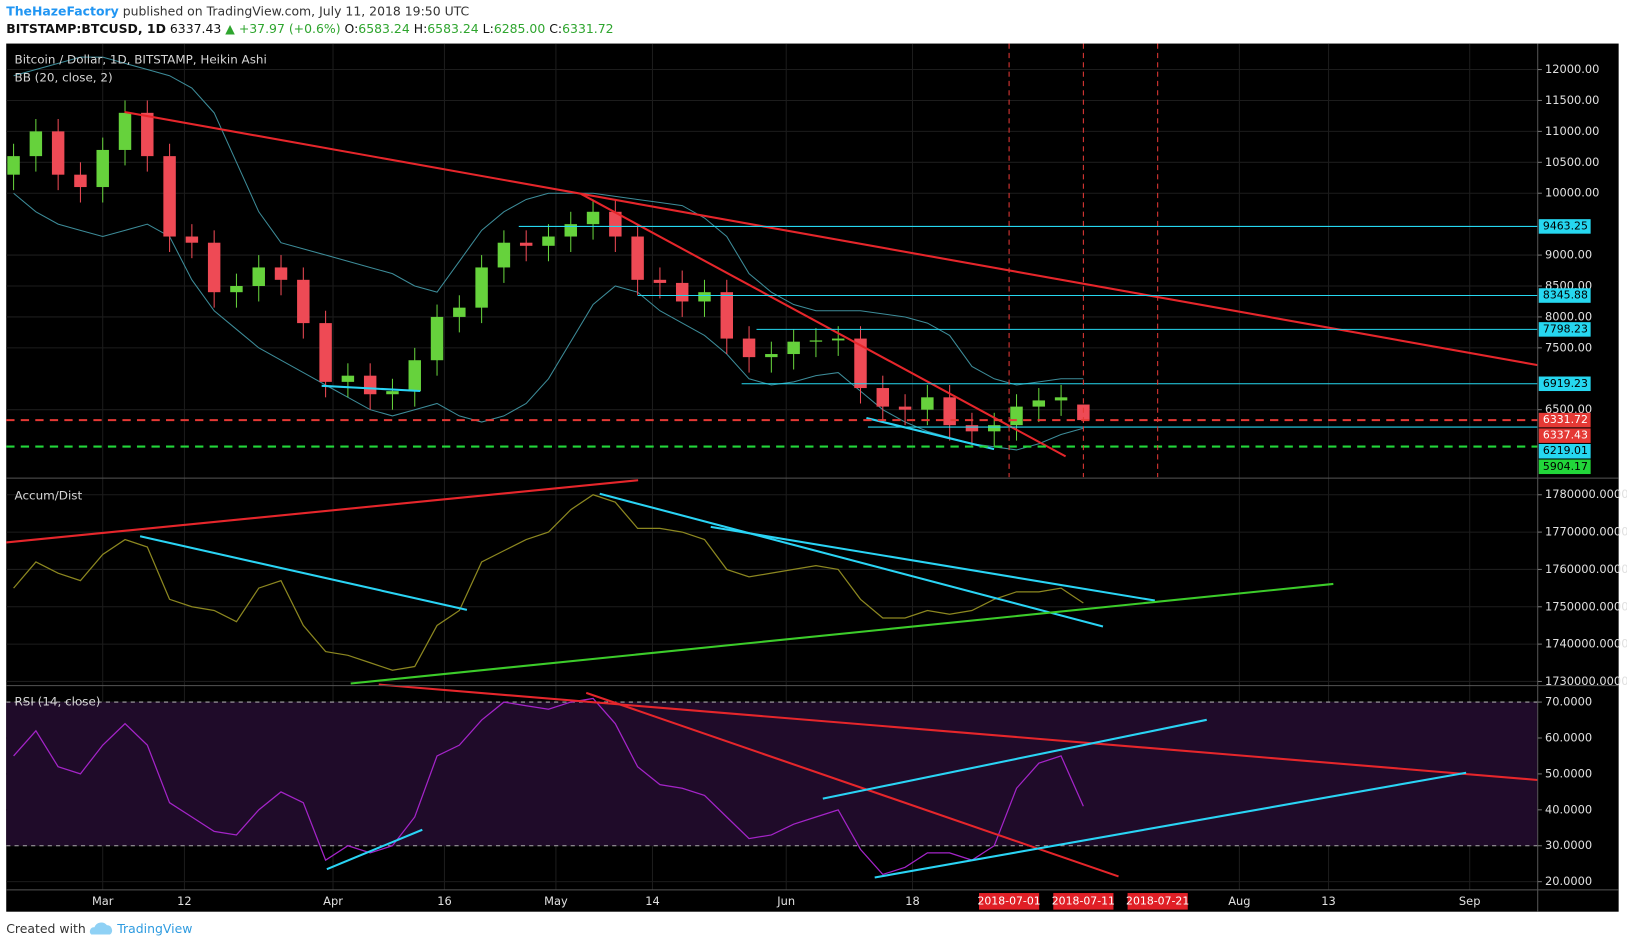 The image size is (1627, 947). I want to click on x-tick-label: Apr, so click(333, 901).